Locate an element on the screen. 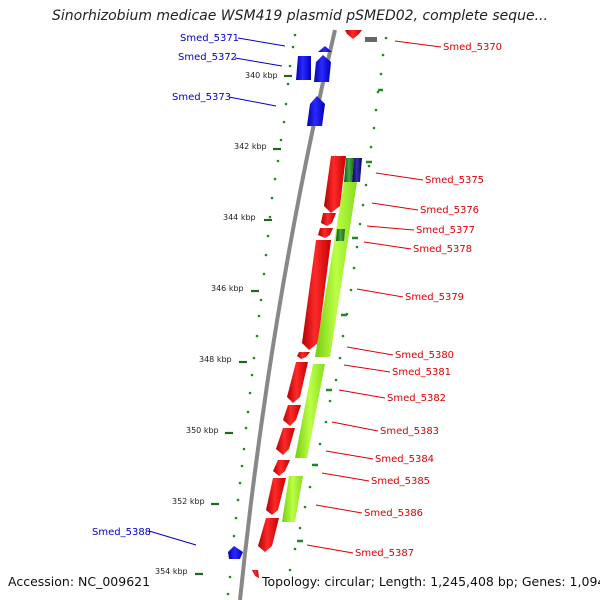  kbp-label-344: 344 kbp is located at coordinates (239, 217).